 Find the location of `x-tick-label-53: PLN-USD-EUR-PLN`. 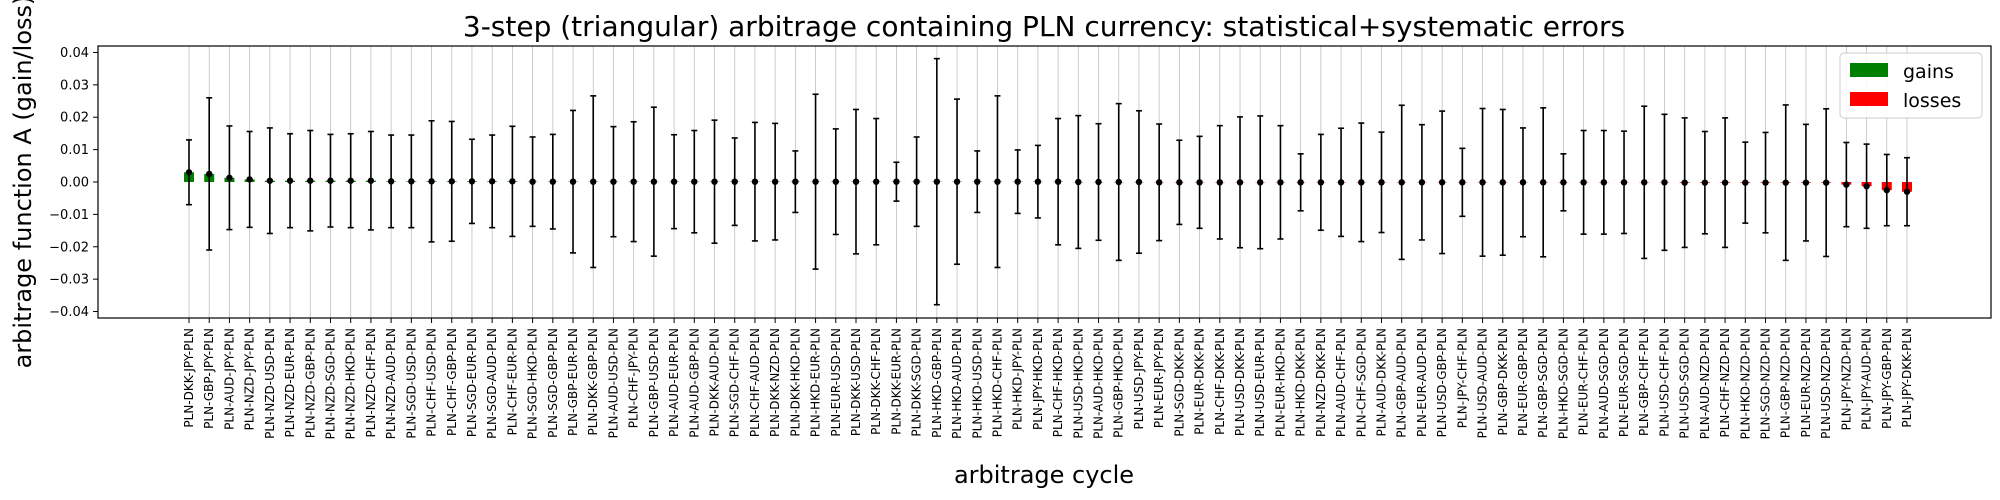

x-tick-label-53: PLN-USD-EUR-PLN is located at coordinates (1260, 382).